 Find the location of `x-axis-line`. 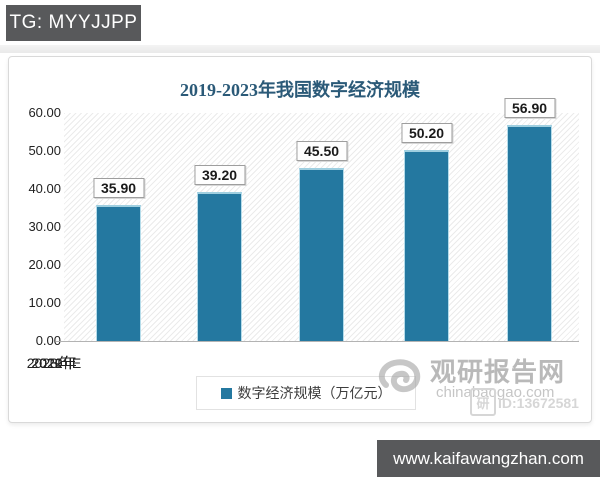

x-axis-line is located at coordinates (317, 341).